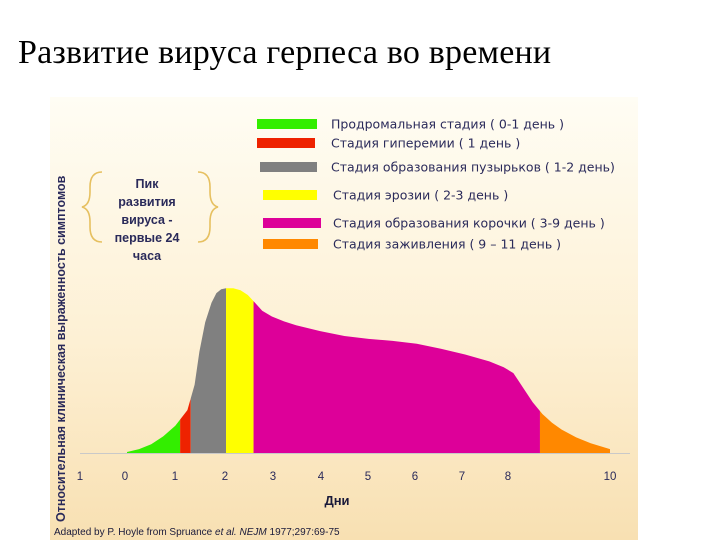  What do you see at coordinates (146, 202) in the screenshot?
I see `peak-line-2: развития` at bounding box center [146, 202].